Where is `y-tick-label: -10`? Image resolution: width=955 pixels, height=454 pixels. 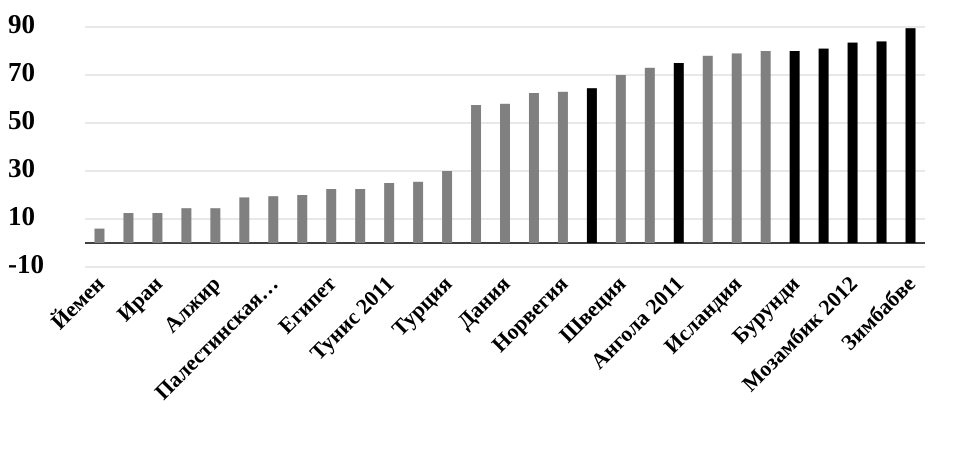
y-tick-label: -10 is located at coordinates (26, 264).